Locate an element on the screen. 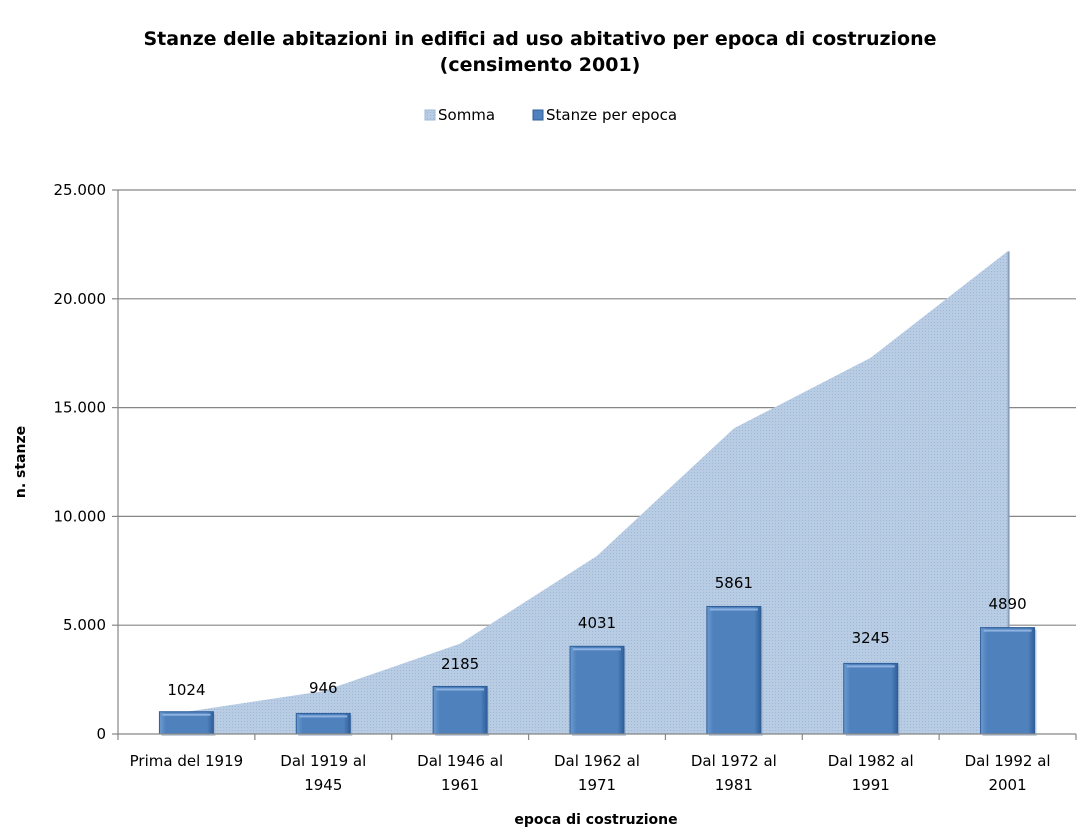 This screenshot has width=1080, height=831. y-tick-label: 5.000 is located at coordinates (84, 625).